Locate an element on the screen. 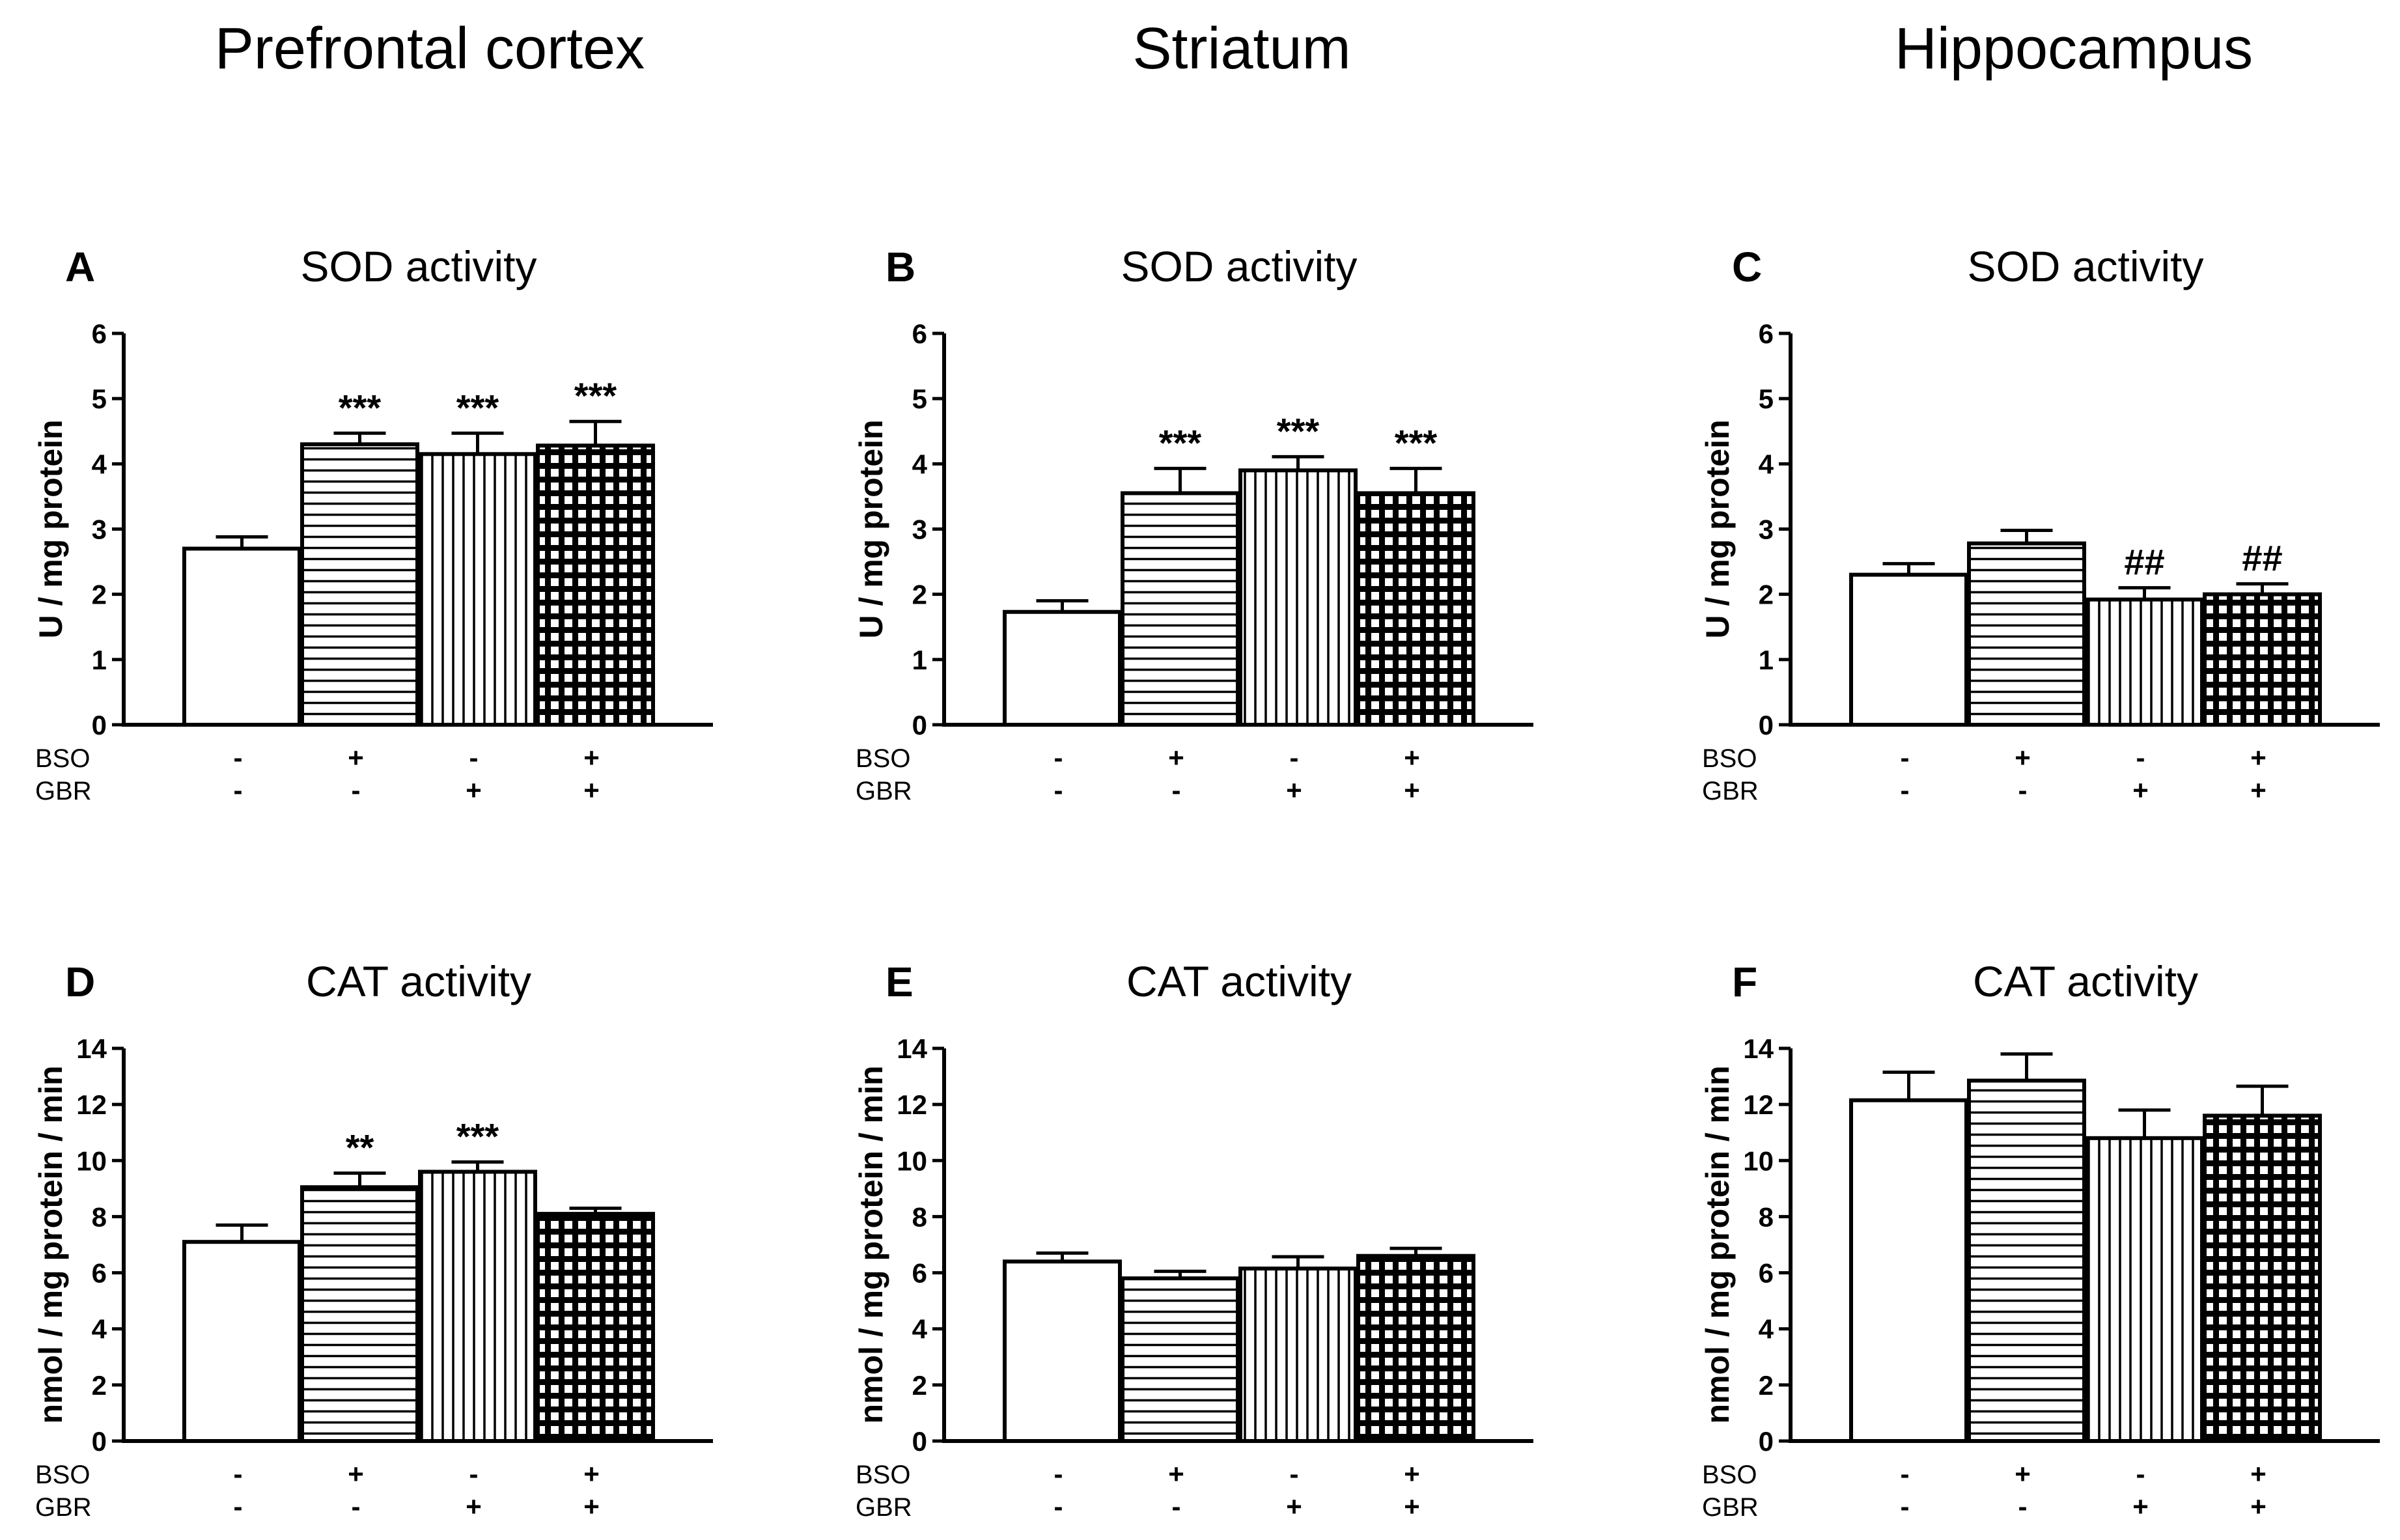 The height and width of the screenshot is (1540, 2400). y-tick-label: 12 is located at coordinates (91, 1105).